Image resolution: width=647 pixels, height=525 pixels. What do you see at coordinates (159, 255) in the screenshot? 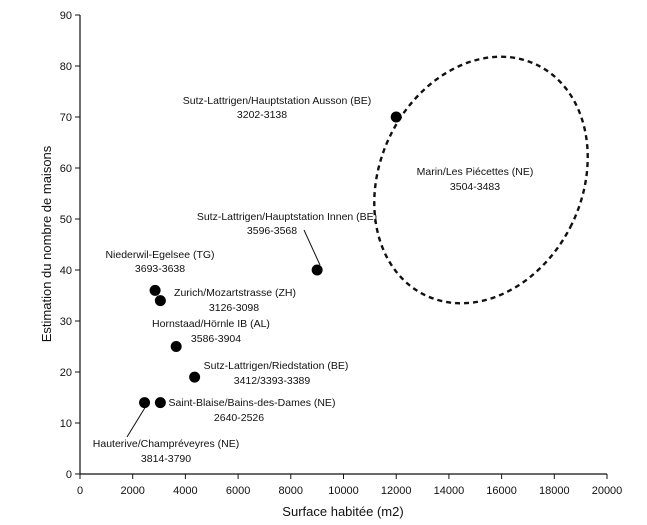
I see `point-label-niederwil: Niederwil-Egelsee (TG)` at bounding box center [159, 255].